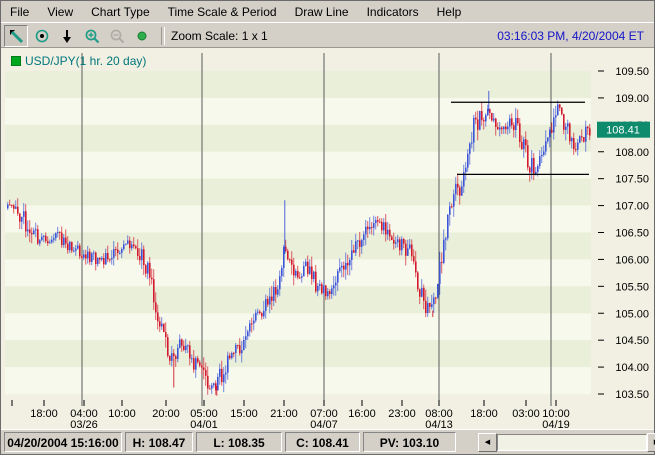 This screenshot has height=455, width=655. I want to click on scrollbar-track, so click(572, 442).